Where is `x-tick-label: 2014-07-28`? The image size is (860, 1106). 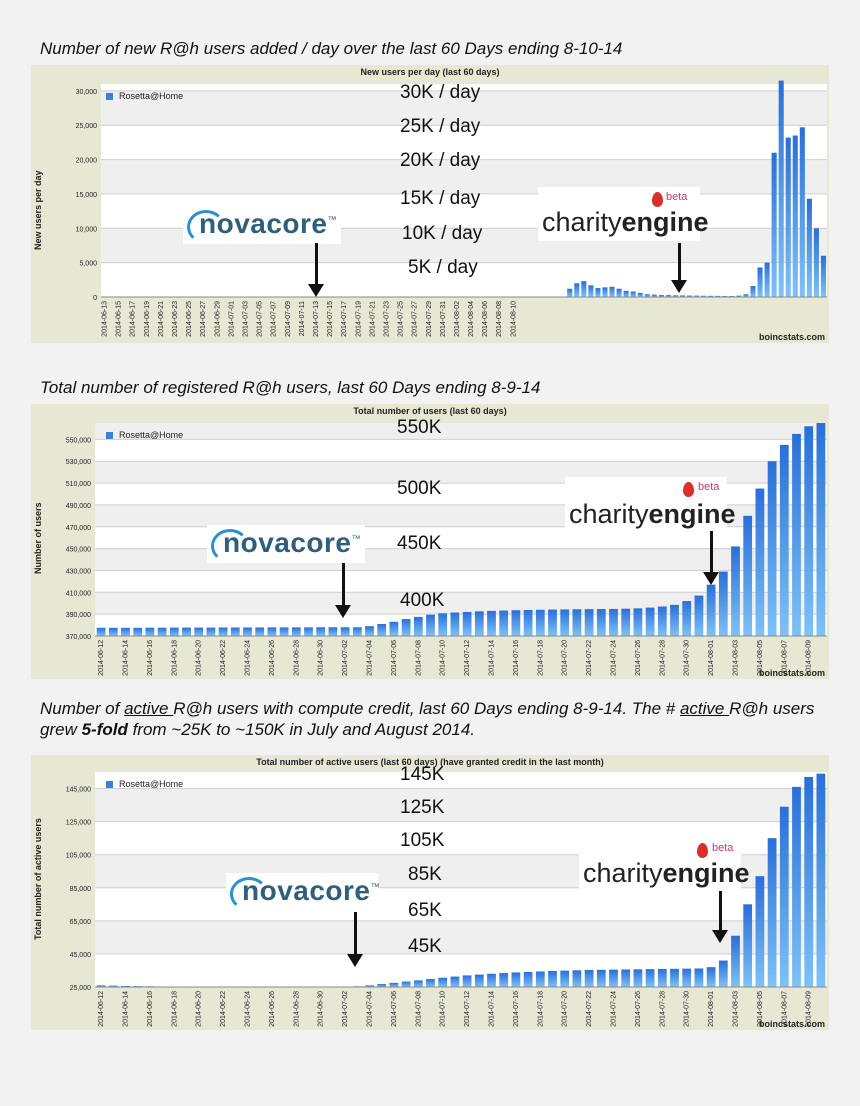 x-tick-label: 2014-07-28 is located at coordinates (662, 1009).